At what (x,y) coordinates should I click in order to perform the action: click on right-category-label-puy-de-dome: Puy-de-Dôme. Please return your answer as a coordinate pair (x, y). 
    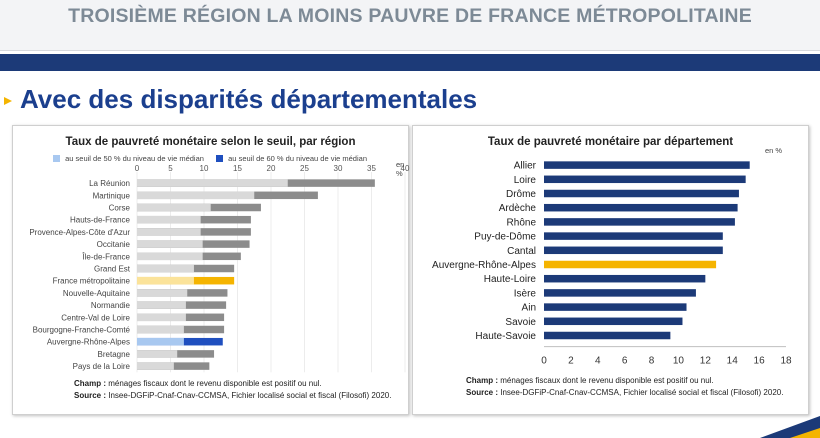
    Looking at the image, I should click on (505, 237).